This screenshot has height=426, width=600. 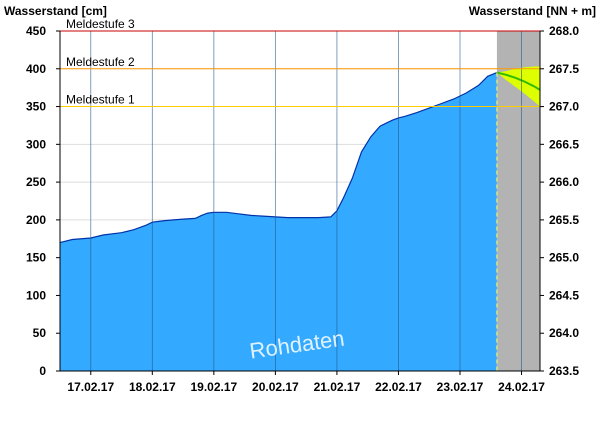 What do you see at coordinates (40, 333) in the screenshot?
I see `y-tick-label: 50` at bounding box center [40, 333].